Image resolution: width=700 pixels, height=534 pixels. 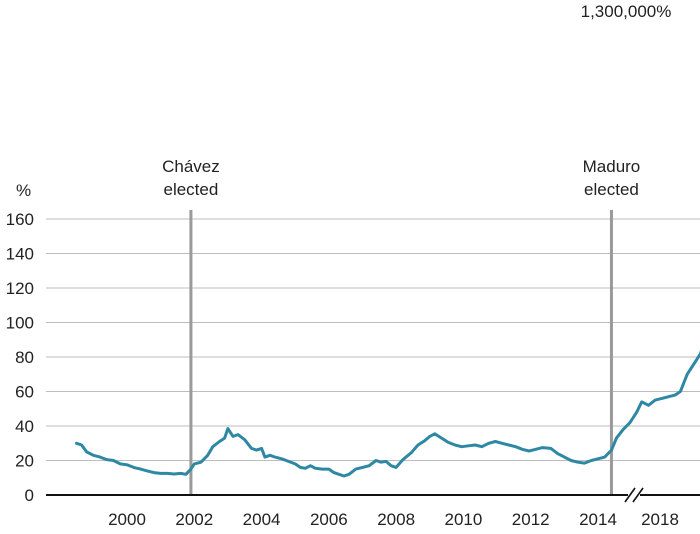 What do you see at coordinates (20, 254) in the screenshot?
I see `y-tick-label: 140` at bounding box center [20, 254].